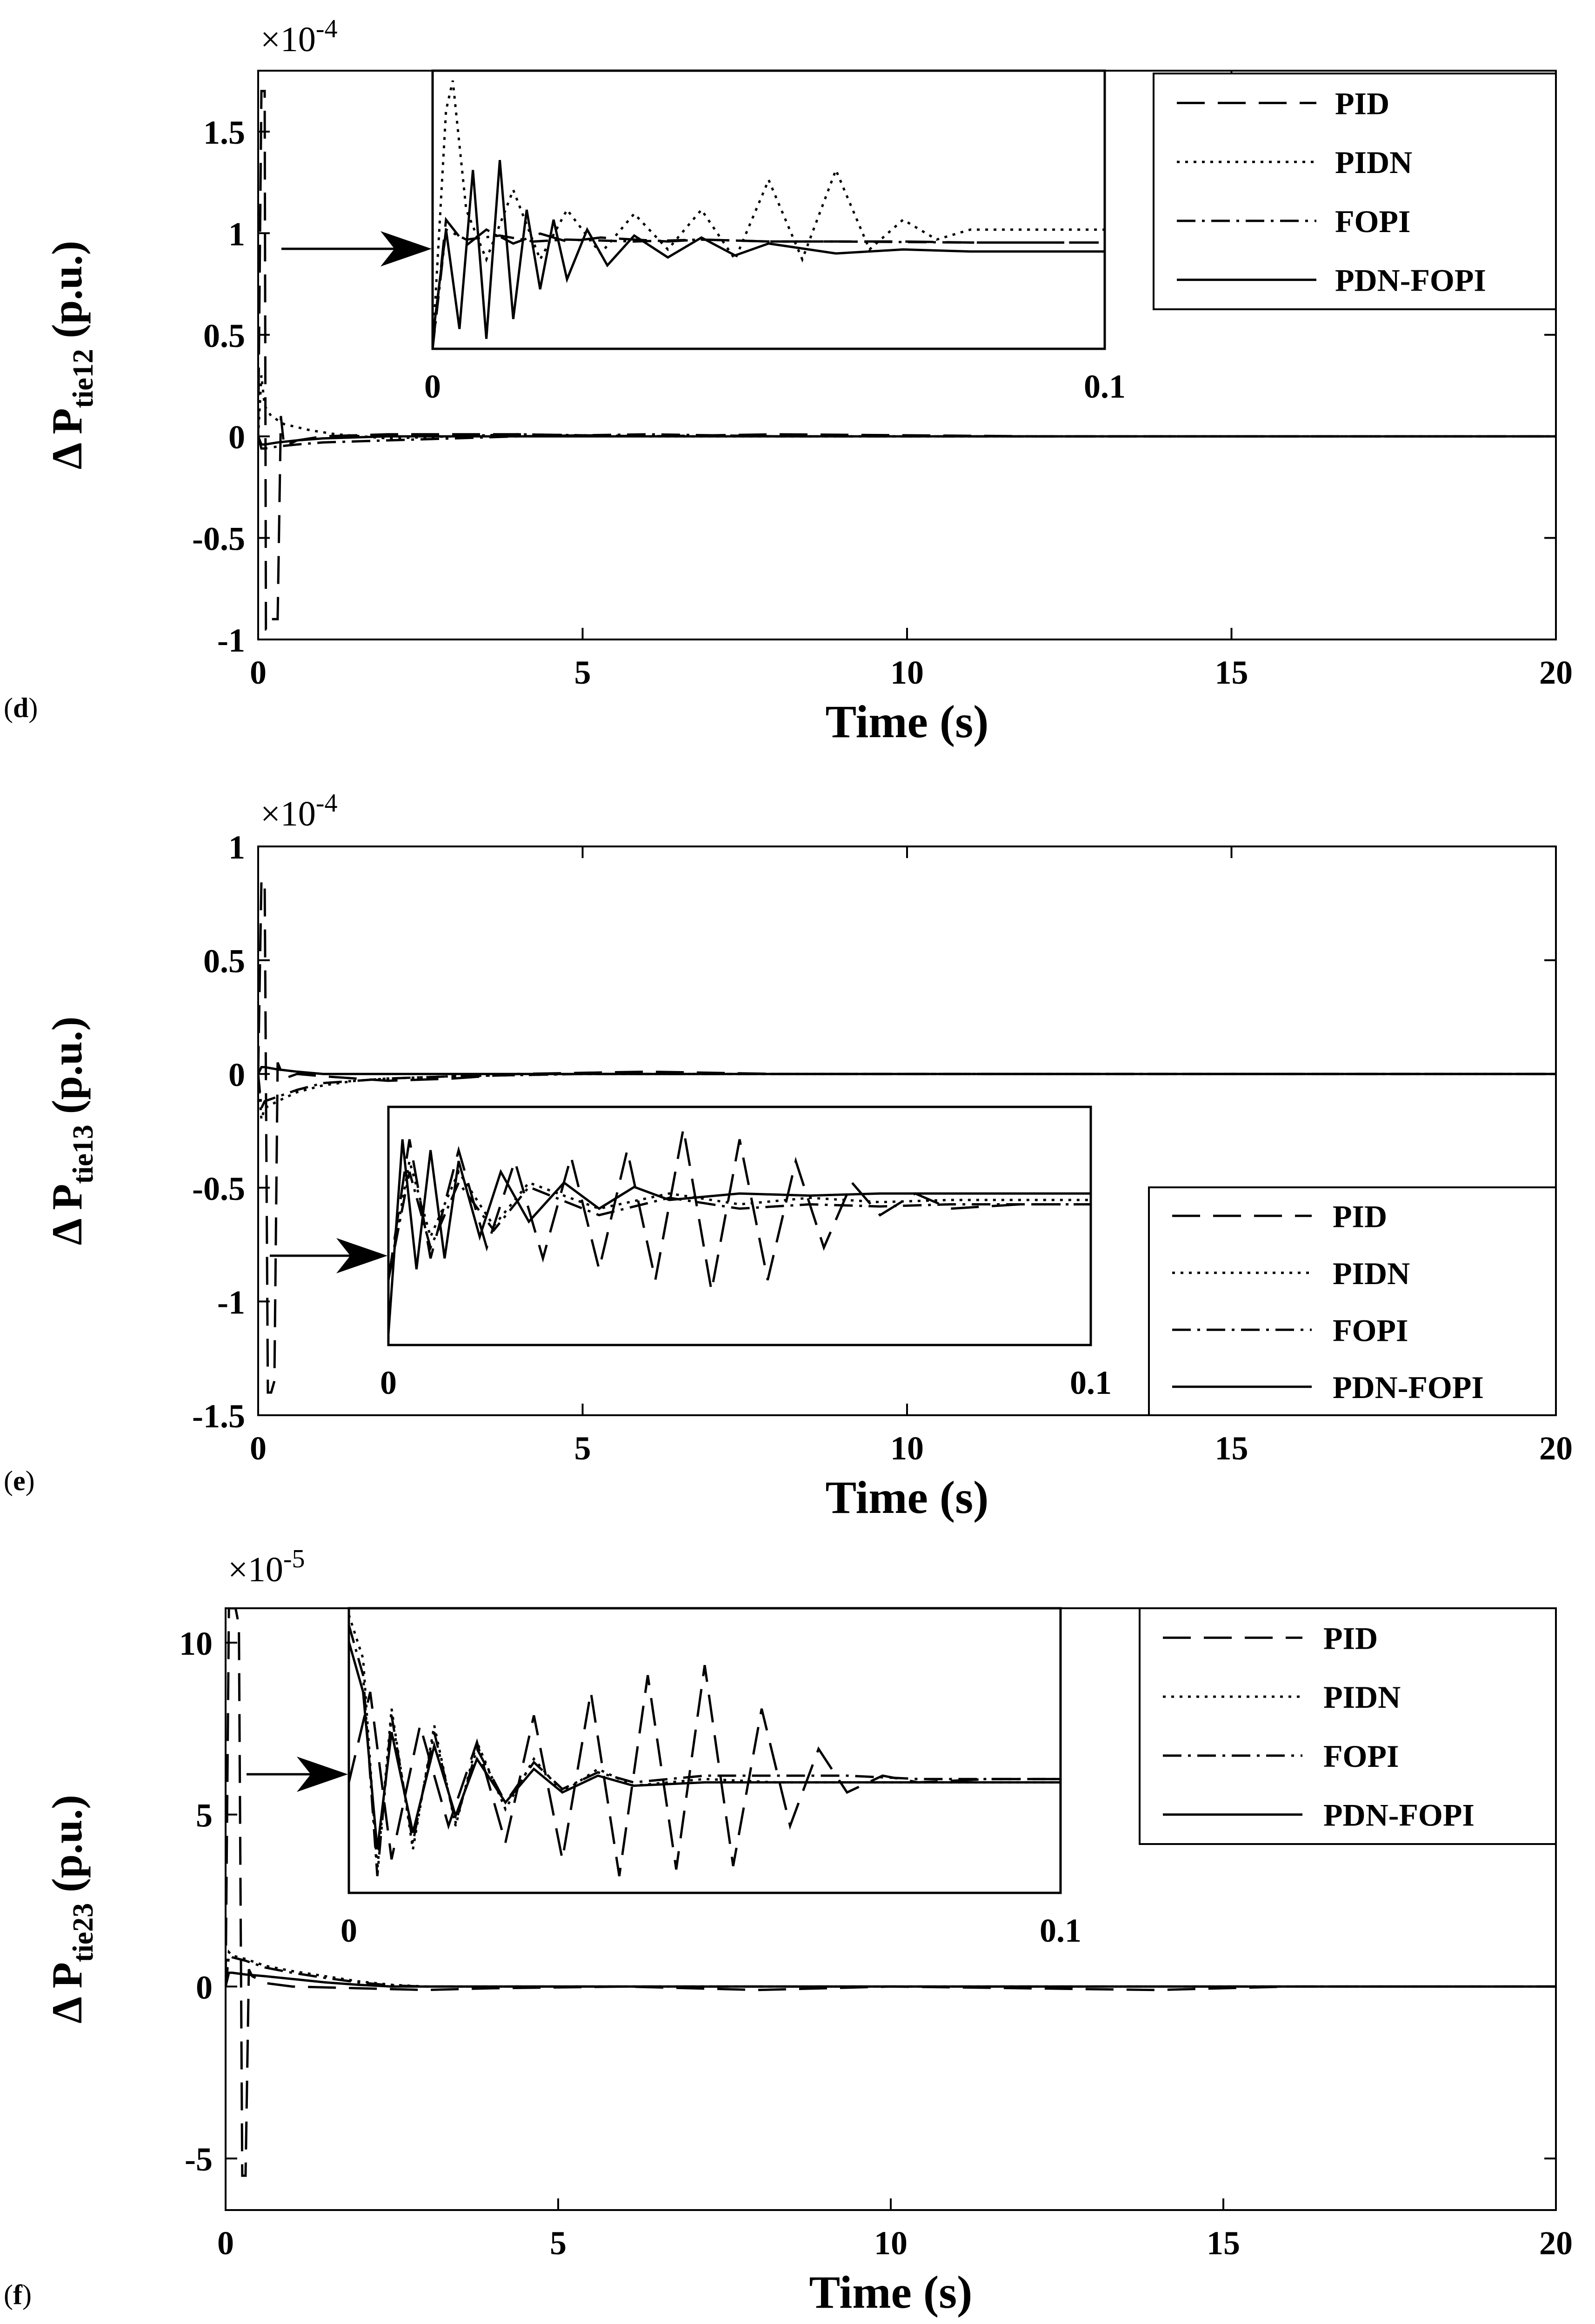 This screenshot has height=2324, width=1595. Describe the element at coordinates (294, 1559) in the screenshot. I see `axis-multiplier-exponent: -5` at that location.